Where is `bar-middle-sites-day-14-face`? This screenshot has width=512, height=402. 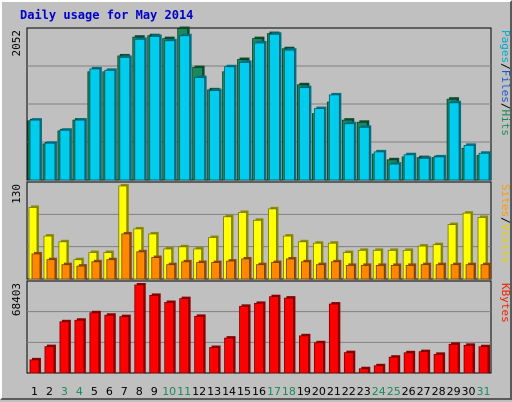
bar-middle-sites-day-14-face is located at coordinates (230, 270).